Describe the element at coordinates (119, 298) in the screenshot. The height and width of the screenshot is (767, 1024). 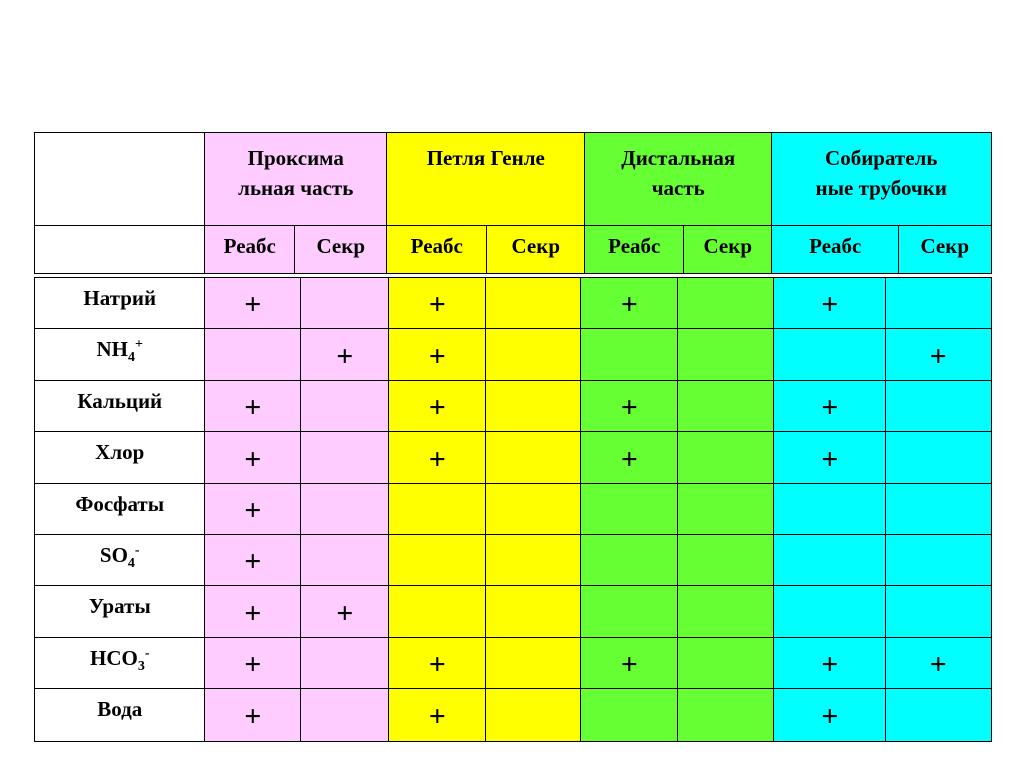
I see `row-label-text: Натрий` at that location.